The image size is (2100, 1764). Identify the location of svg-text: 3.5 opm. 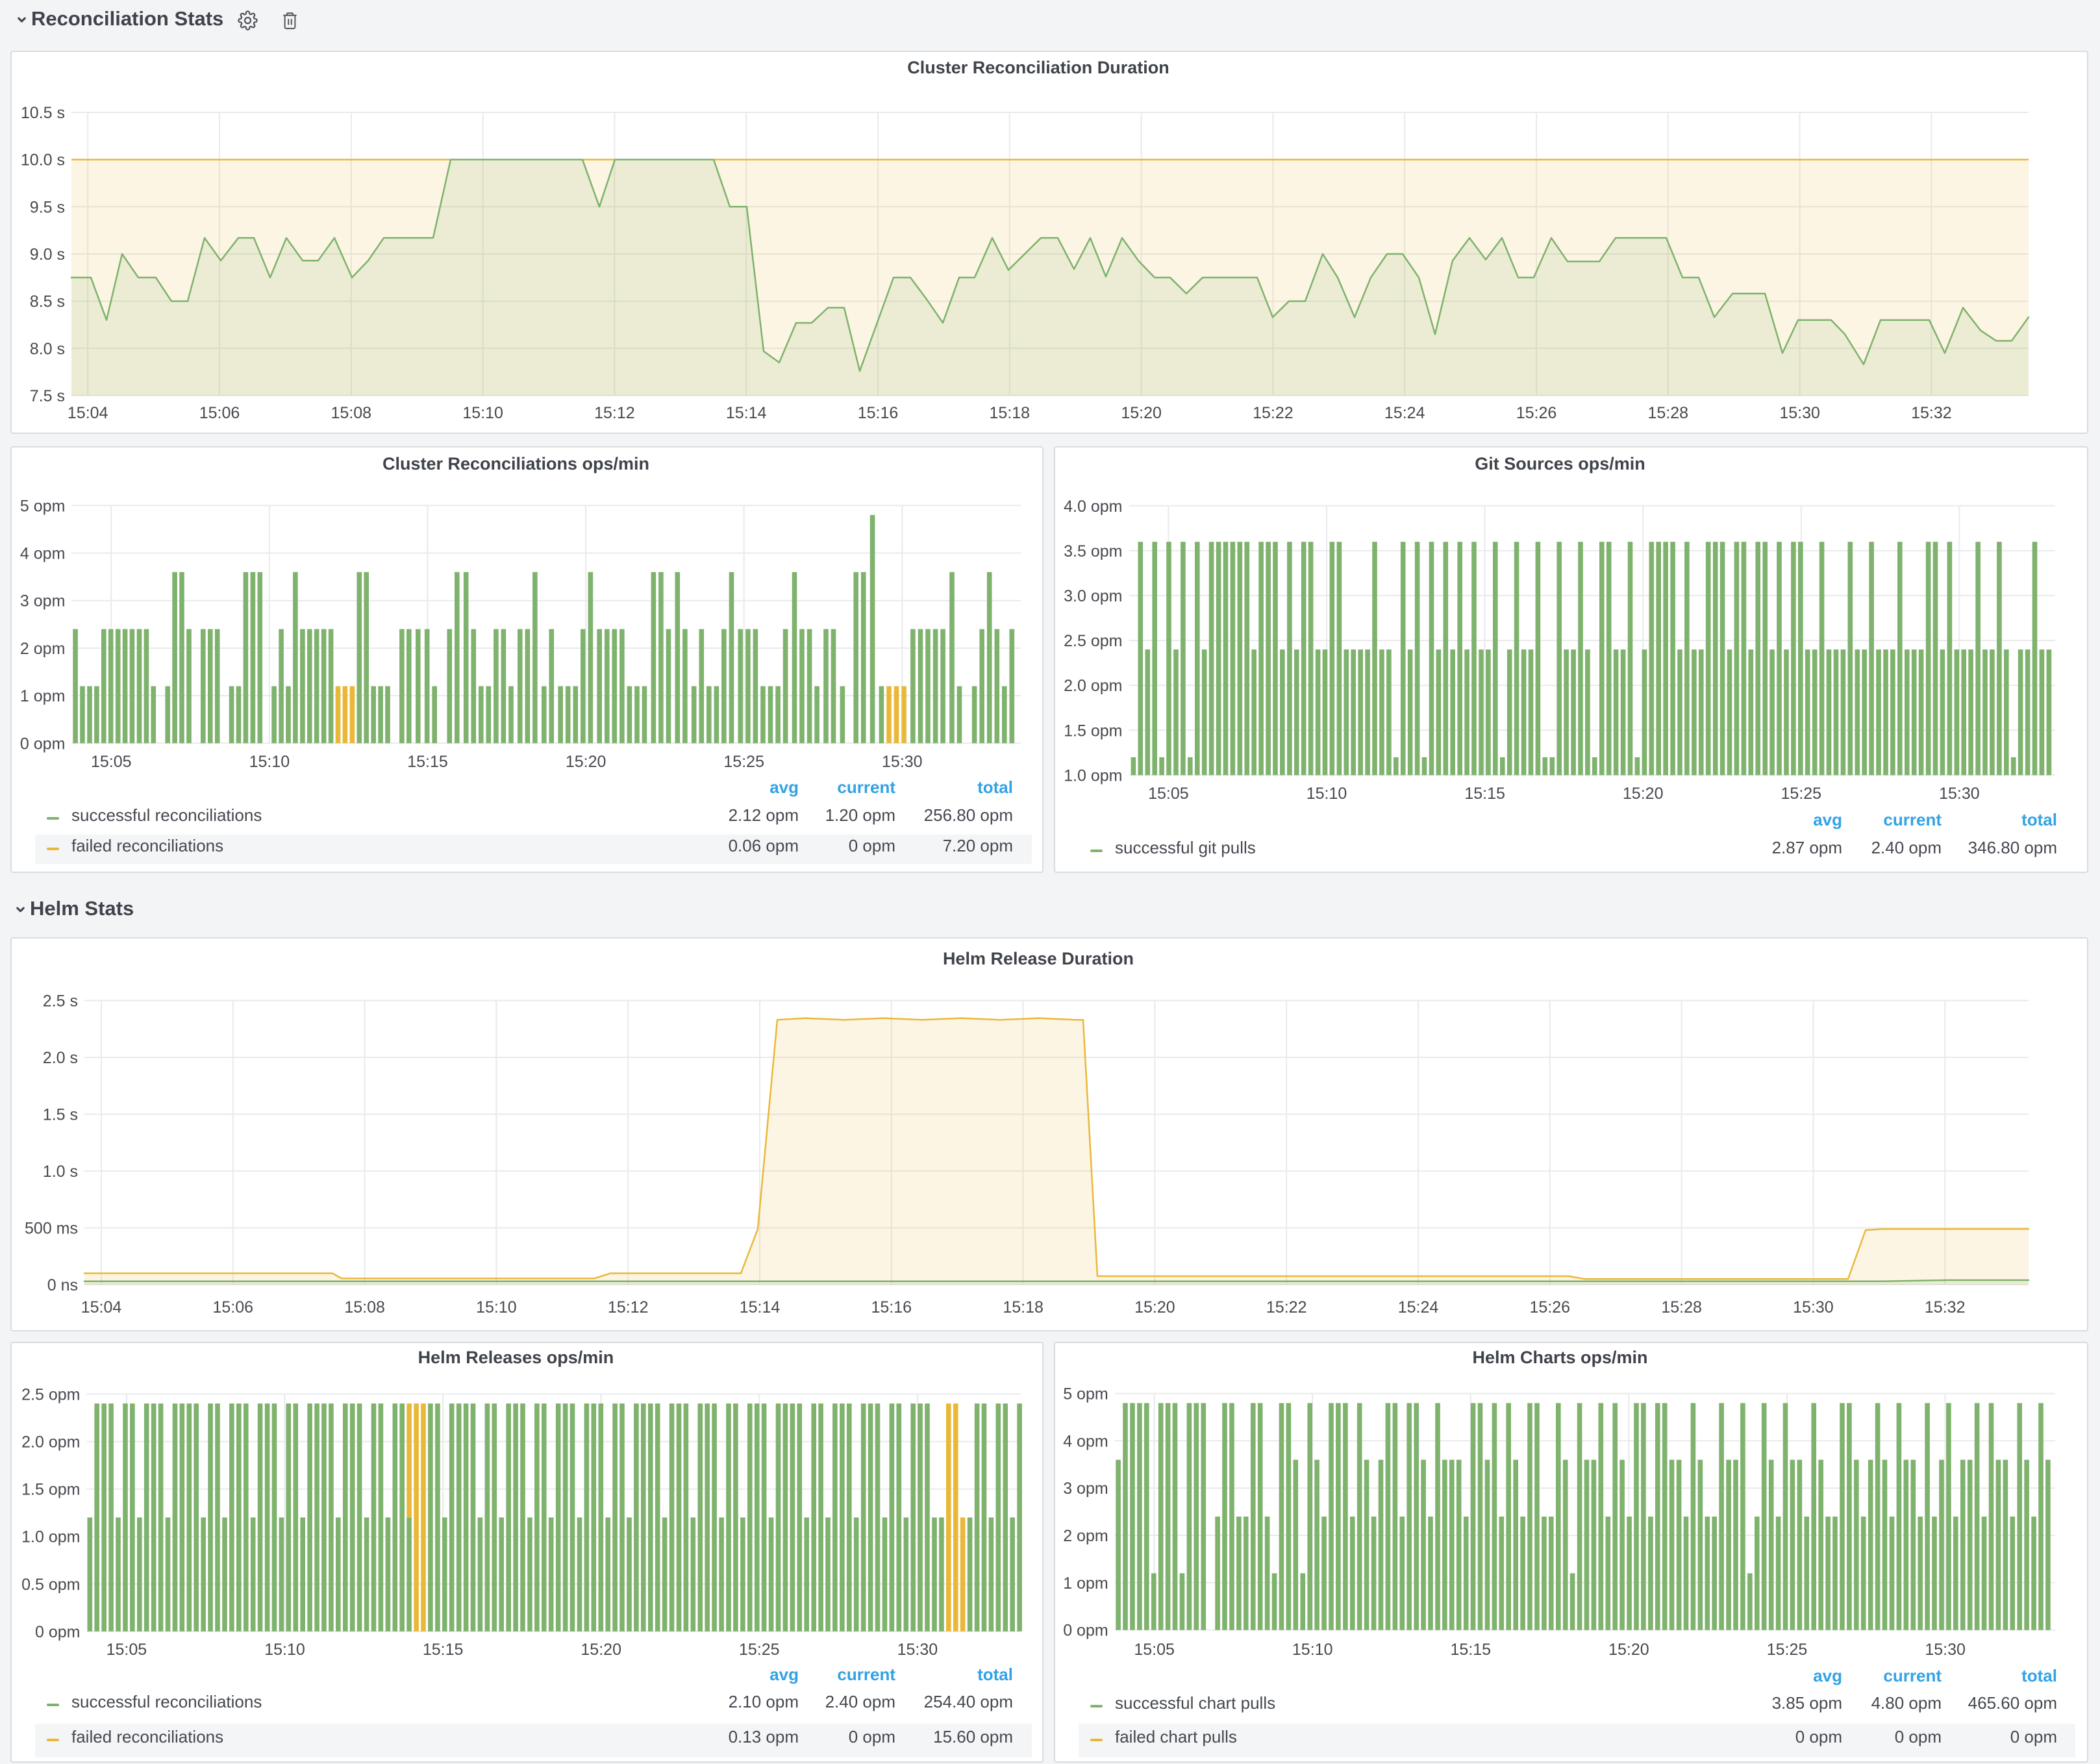
(1093, 552).